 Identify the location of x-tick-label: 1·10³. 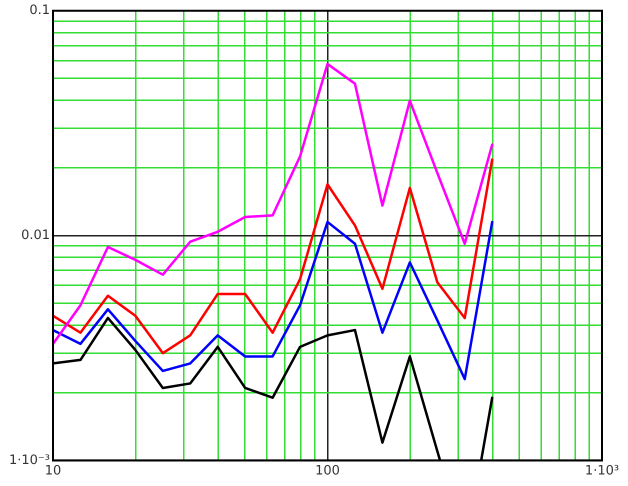
(602, 471).